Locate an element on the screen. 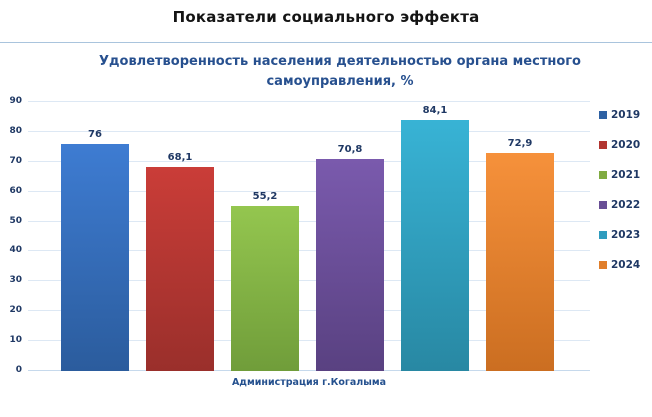 This screenshot has height=417, width=652. chart-title-line-2: самоуправления, % is located at coordinates (340, 81).